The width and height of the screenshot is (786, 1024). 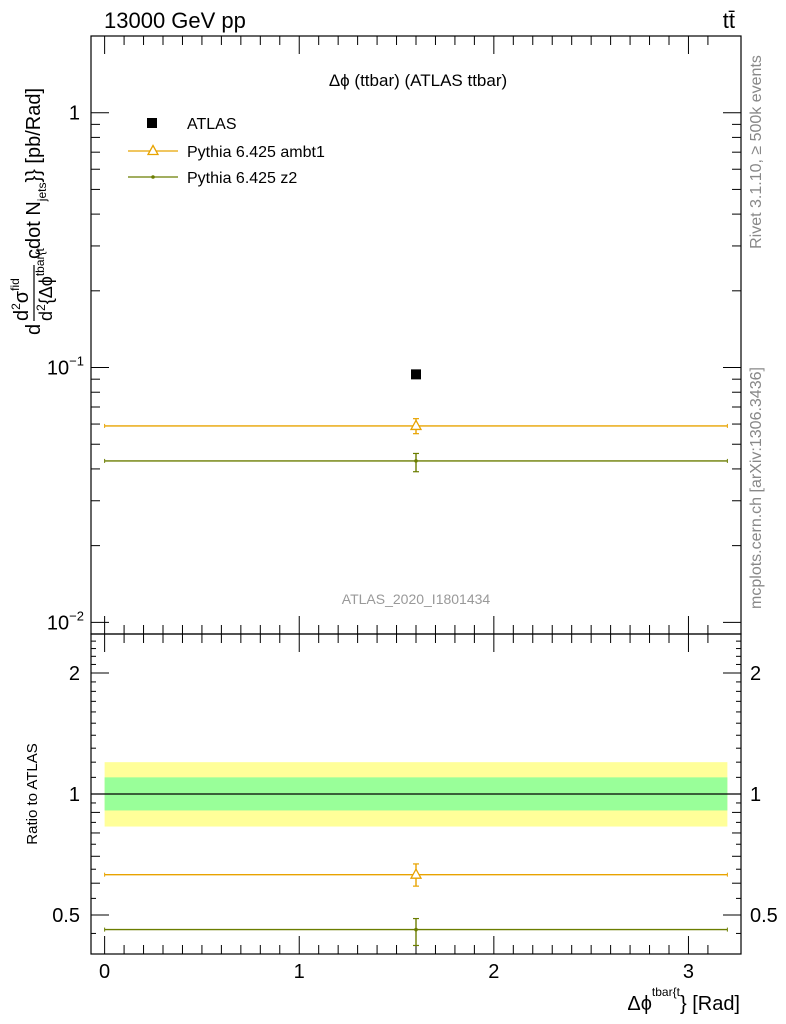 I want to click on main-point-pythia-6-425-ambt1, so click(x=416, y=425).